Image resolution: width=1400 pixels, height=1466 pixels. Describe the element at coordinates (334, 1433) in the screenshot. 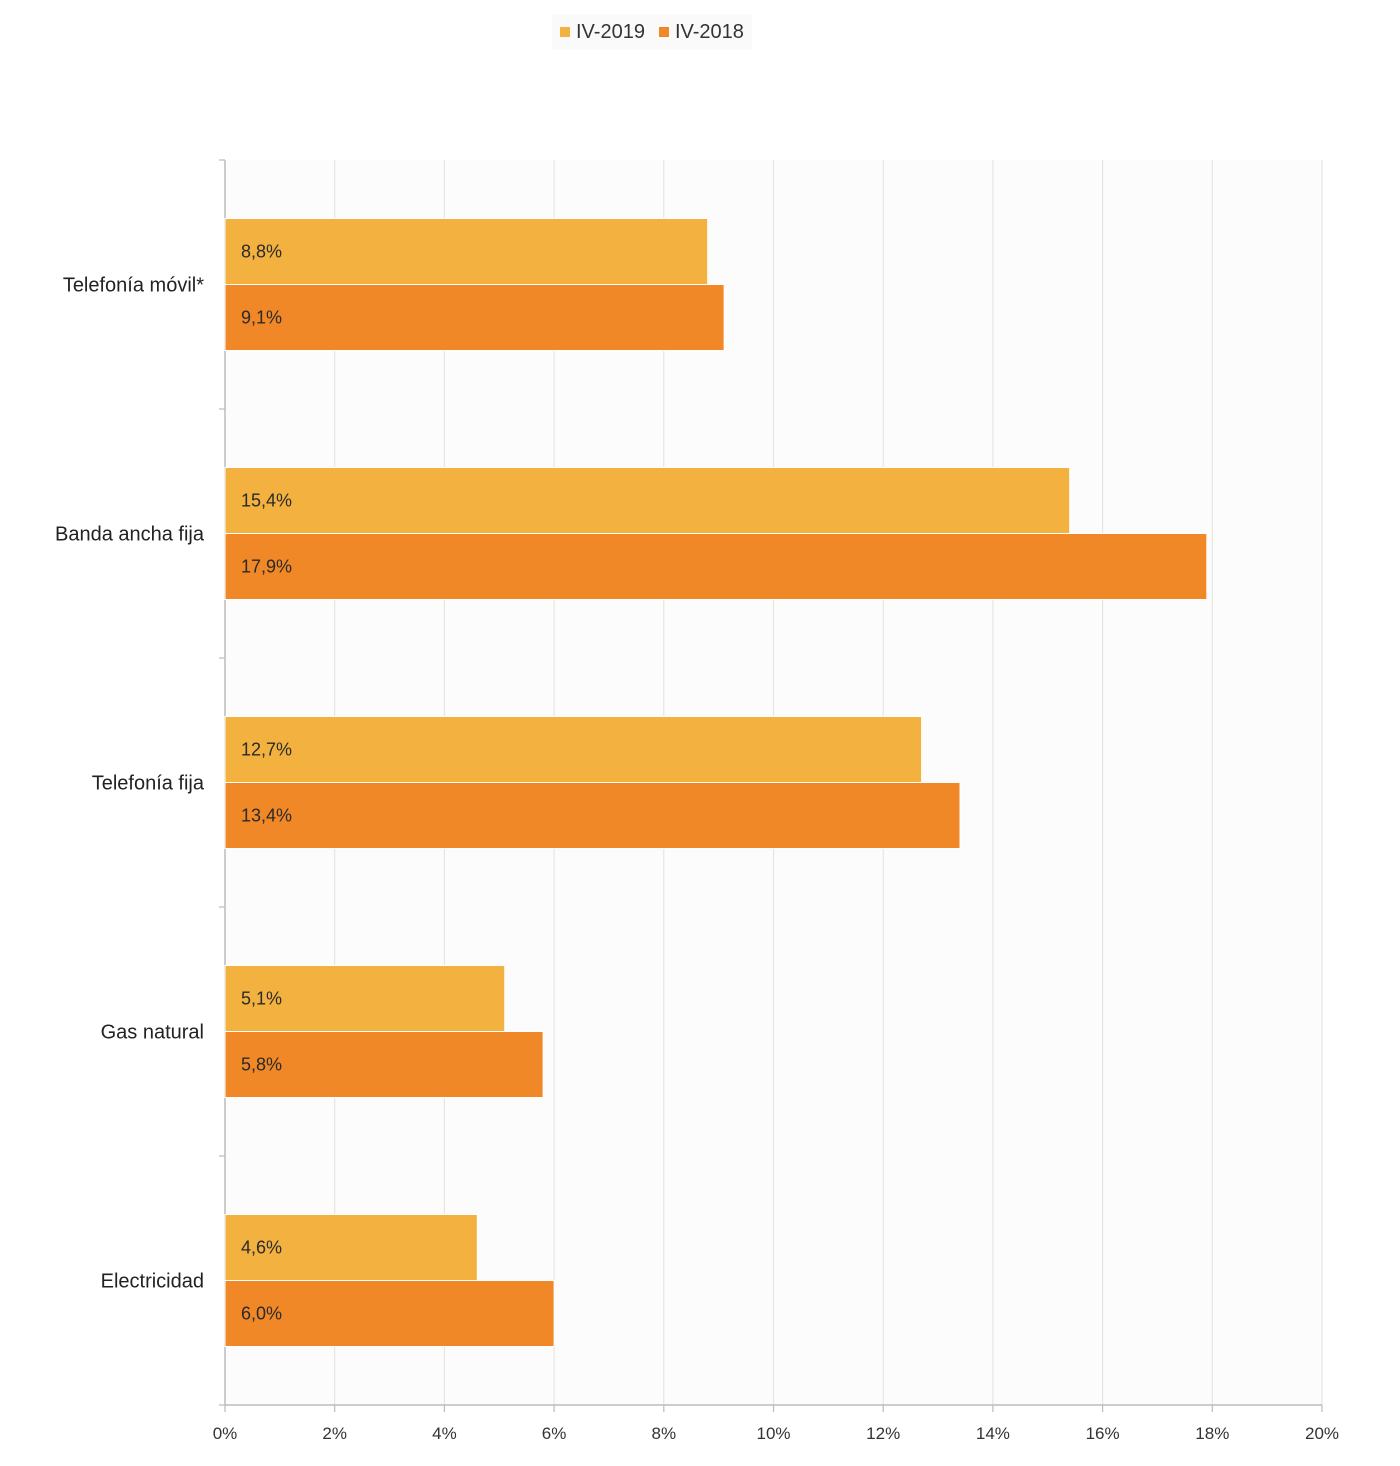

I see `tick-label-x-1: 2%` at that location.